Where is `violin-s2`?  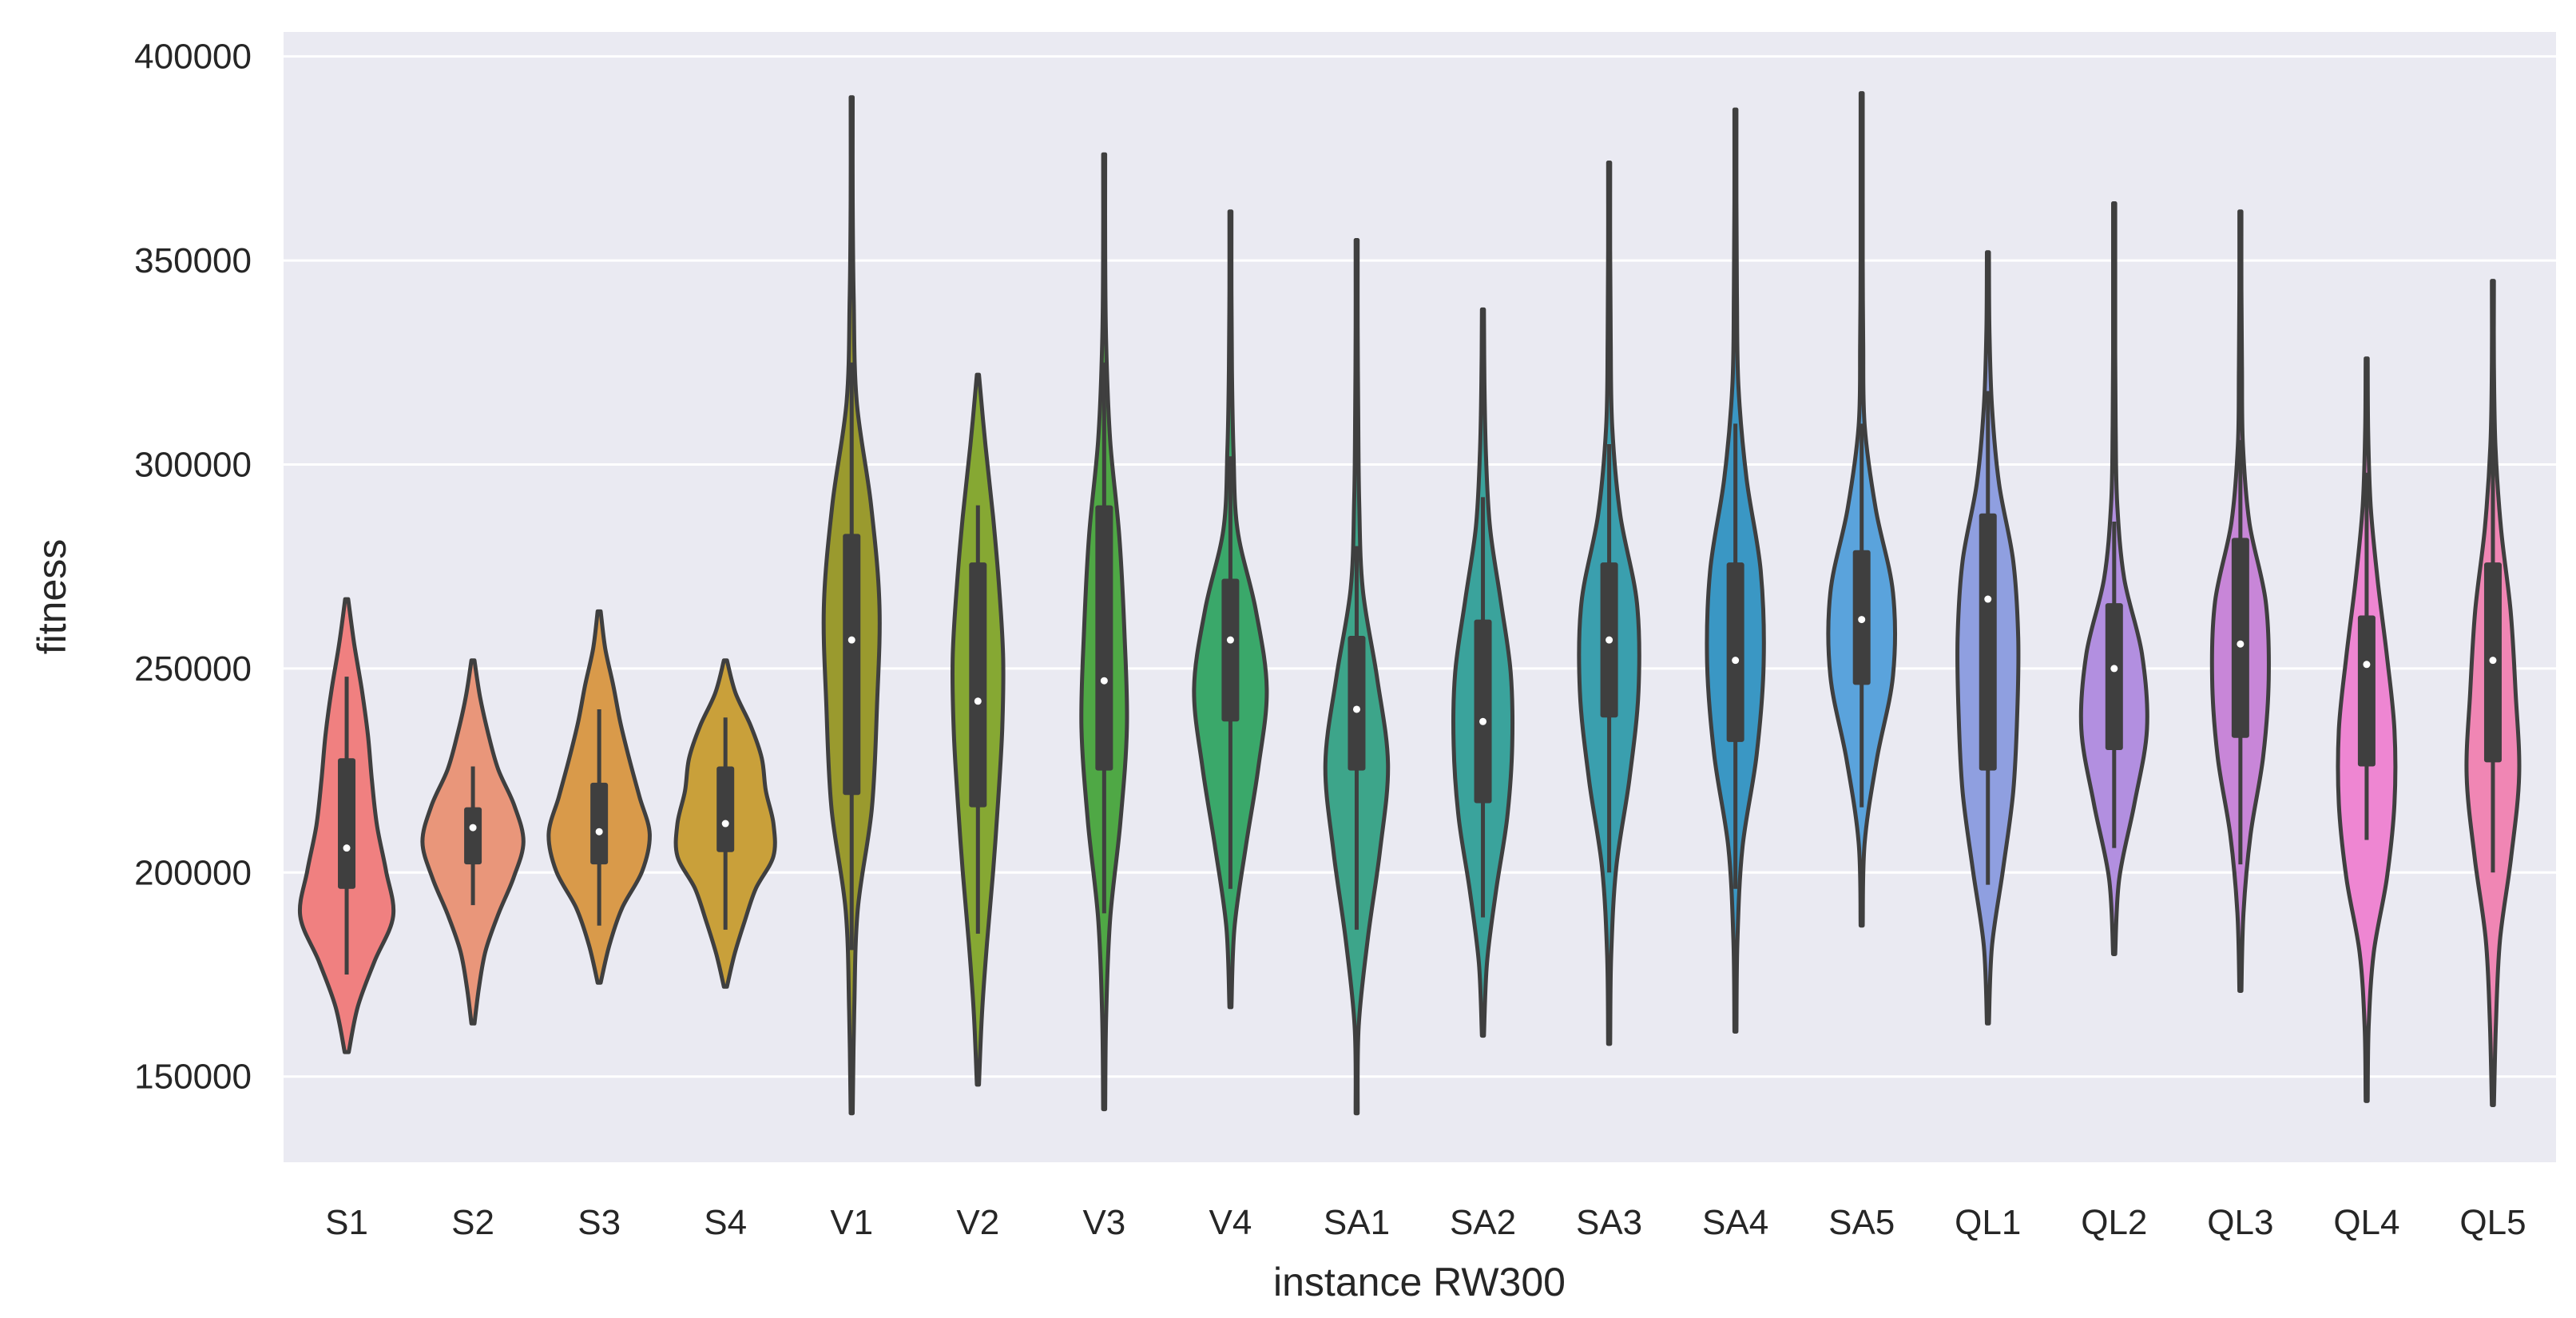 violin-s2 is located at coordinates (473, 842).